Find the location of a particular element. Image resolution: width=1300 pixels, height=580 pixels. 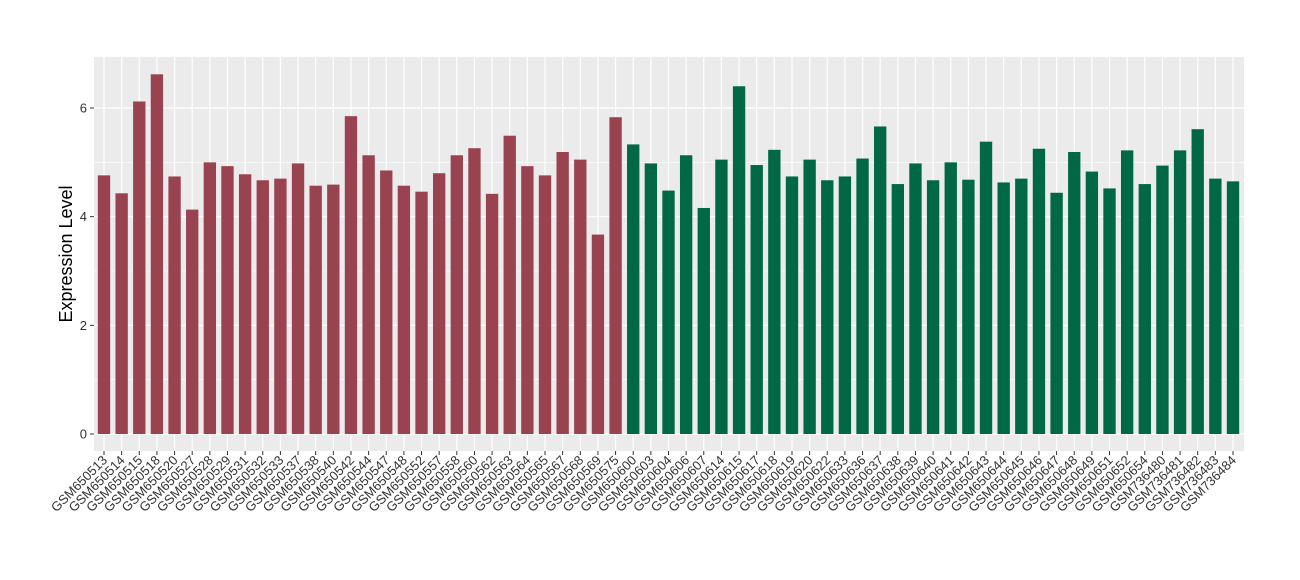

y-tick-label: 2 is located at coordinates (83, 325).